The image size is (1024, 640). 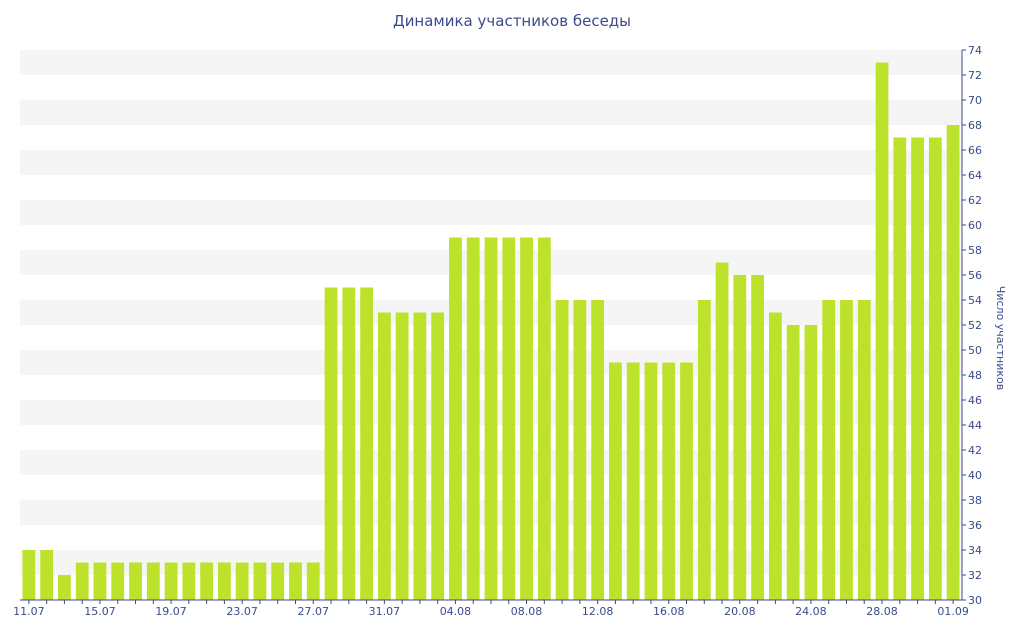 I want to click on y-tick-label: 34, so click(x=975, y=550).